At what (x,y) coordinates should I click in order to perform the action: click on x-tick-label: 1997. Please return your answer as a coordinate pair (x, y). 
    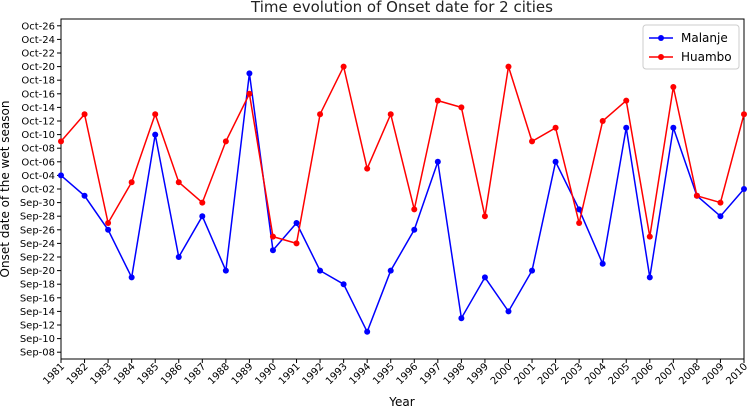
    Looking at the image, I should click on (431, 374).